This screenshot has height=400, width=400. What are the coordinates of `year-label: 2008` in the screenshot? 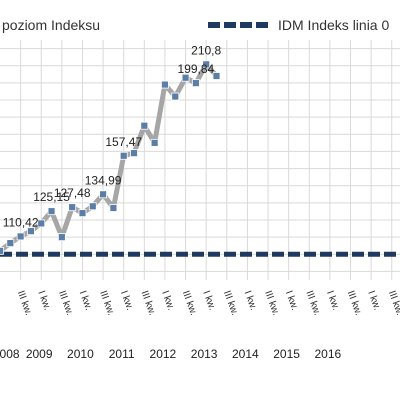 It's located at (10, 354).